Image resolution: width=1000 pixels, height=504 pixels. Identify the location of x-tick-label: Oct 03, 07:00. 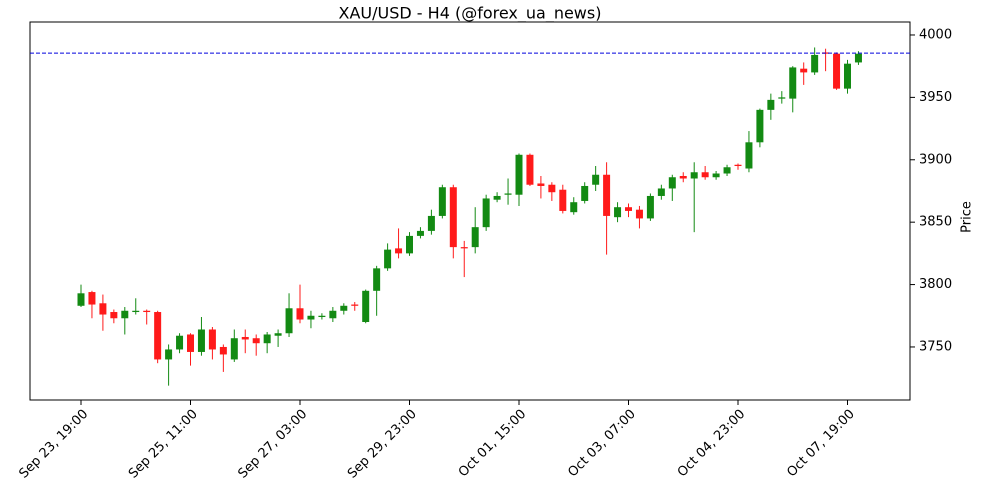
(601, 443).